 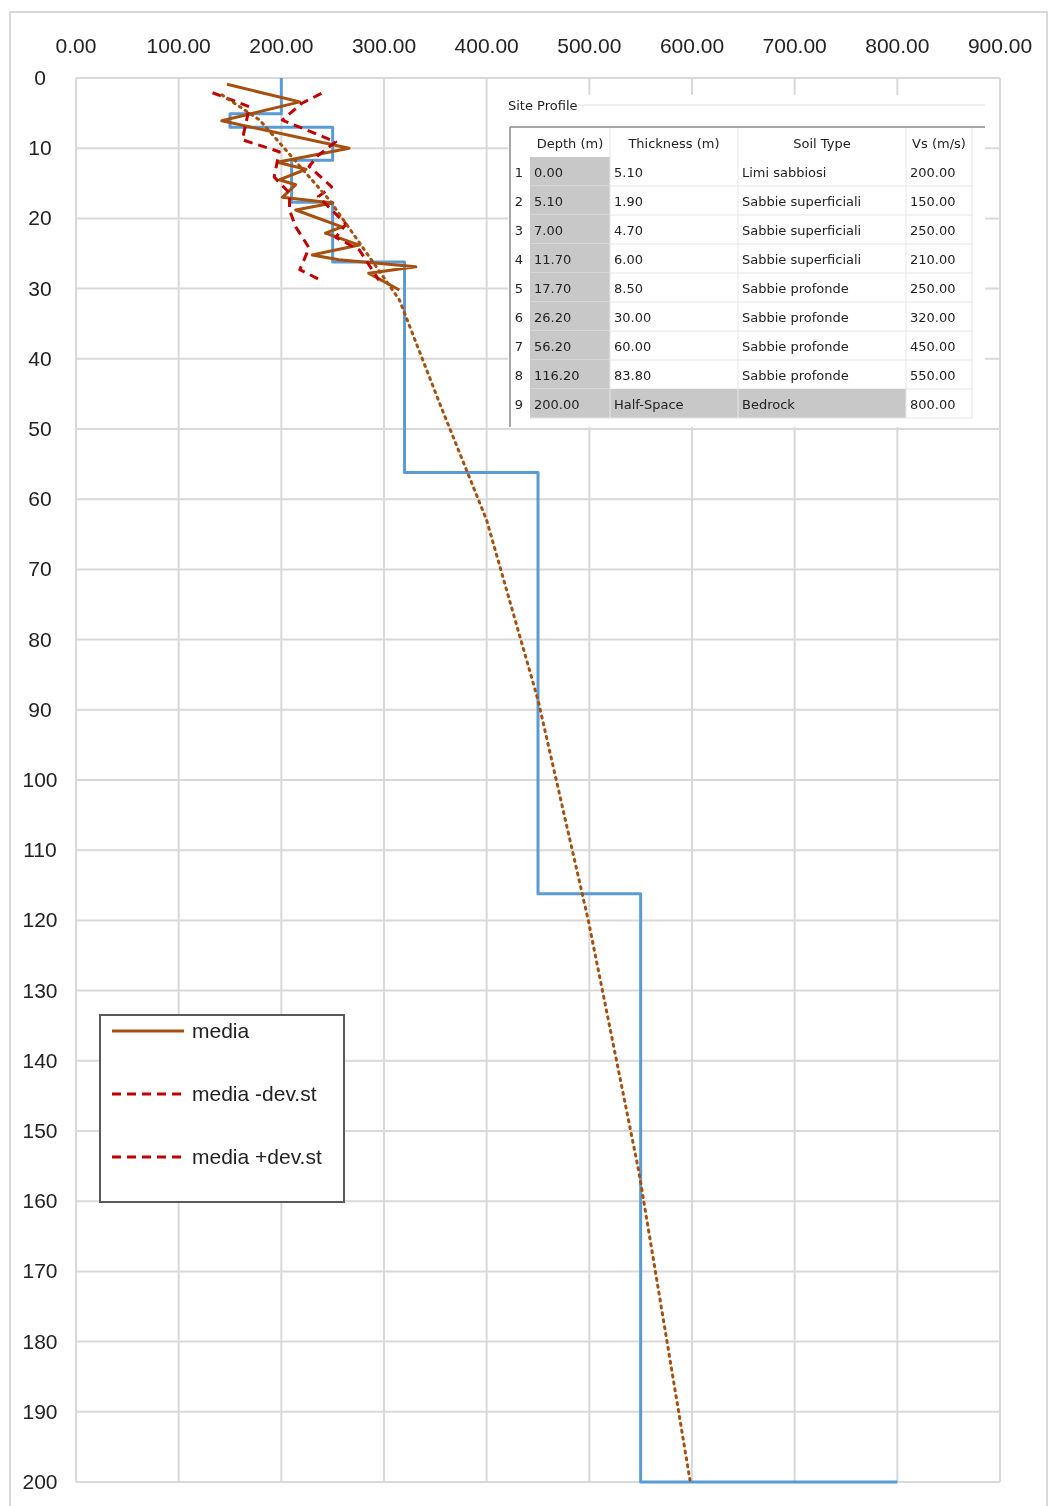 I want to click on annotation: 150.00, so click(x=933, y=201).